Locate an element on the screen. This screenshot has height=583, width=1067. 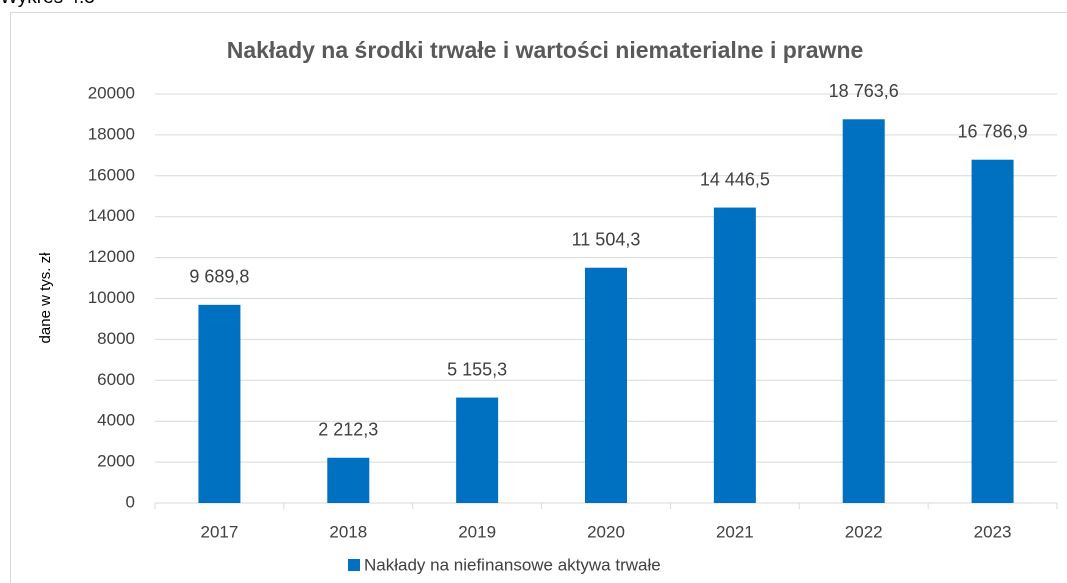
x-tick-label: 2019 is located at coordinates (477, 531).